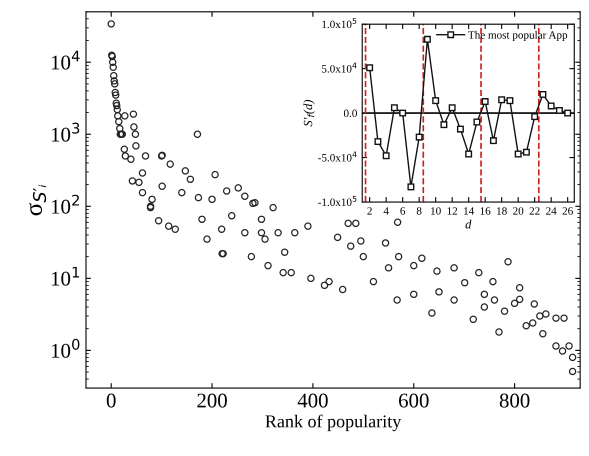  What do you see at coordinates (469, 211) in the screenshot?
I see `x-tick-label: 14` at bounding box center [469, 211].